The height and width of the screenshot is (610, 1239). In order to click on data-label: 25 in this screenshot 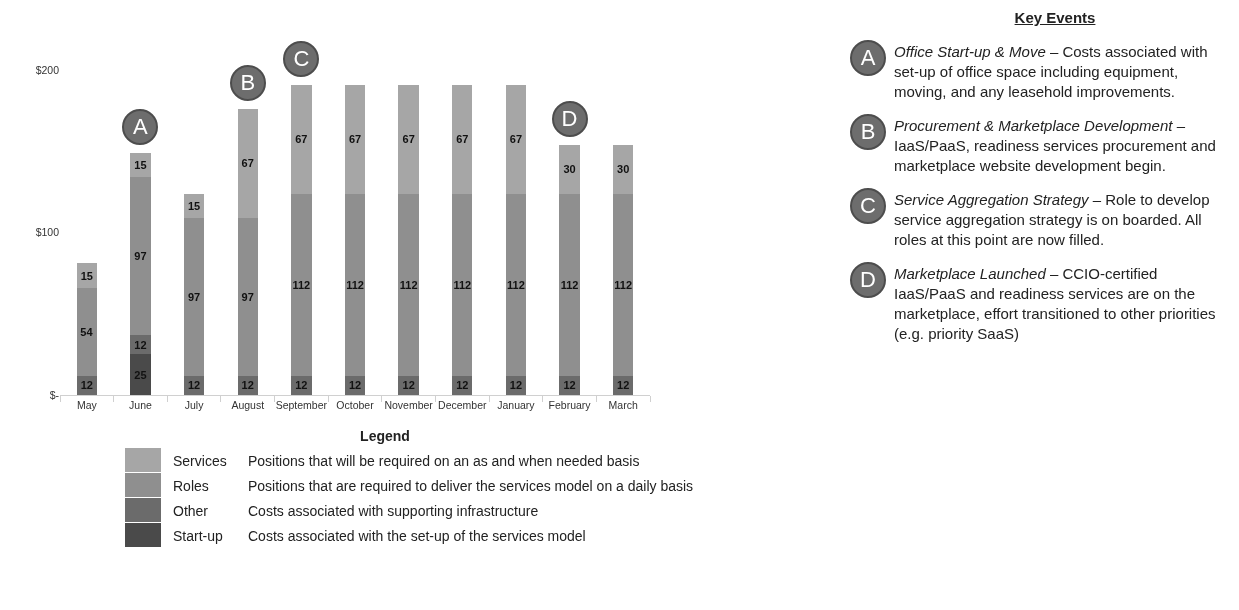, I will do `click(140, 374)`.